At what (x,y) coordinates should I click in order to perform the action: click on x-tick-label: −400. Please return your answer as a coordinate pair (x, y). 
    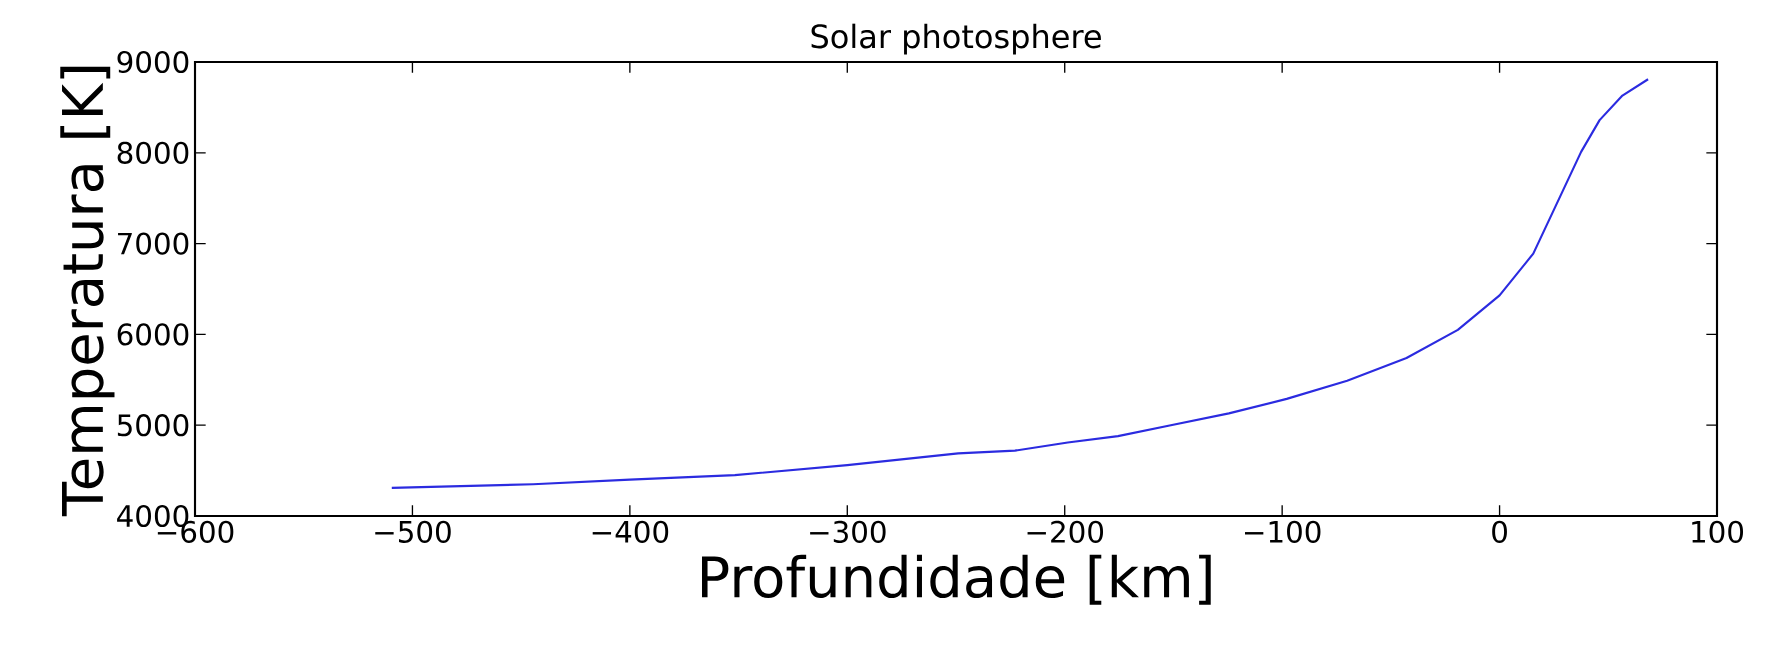
    Looking at the image, I should click on (630, 531).